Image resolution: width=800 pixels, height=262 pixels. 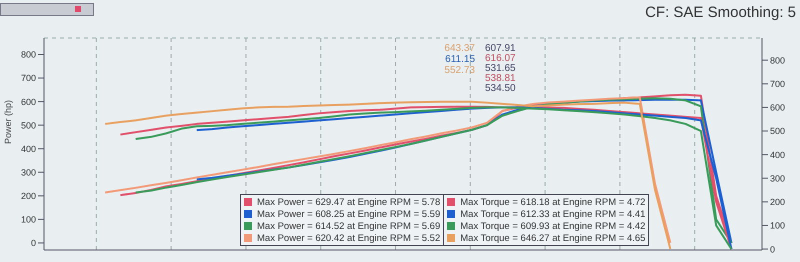 I want to click on annotation: 538.81, so click(x=500, y=78).